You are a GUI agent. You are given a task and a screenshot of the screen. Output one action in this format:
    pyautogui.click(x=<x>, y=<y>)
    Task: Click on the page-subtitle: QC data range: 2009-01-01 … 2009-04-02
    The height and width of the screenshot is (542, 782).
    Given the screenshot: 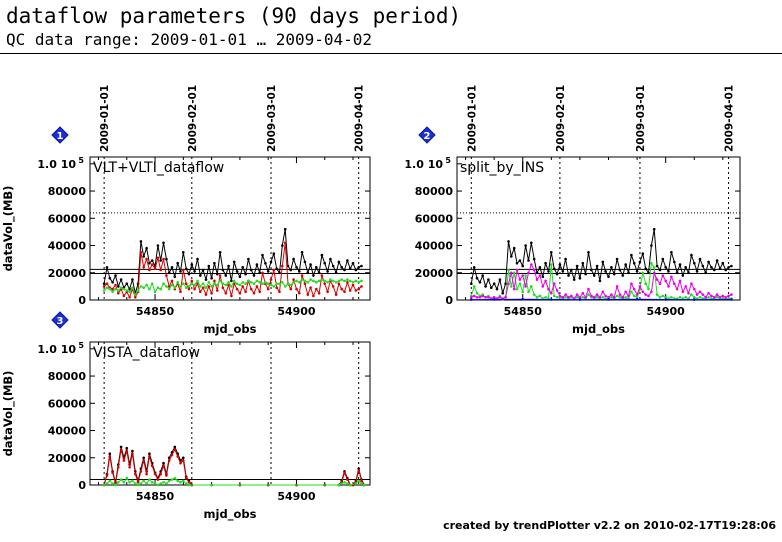 What is the action you would take?
    pyautogui.click(x=189, y=39)
    